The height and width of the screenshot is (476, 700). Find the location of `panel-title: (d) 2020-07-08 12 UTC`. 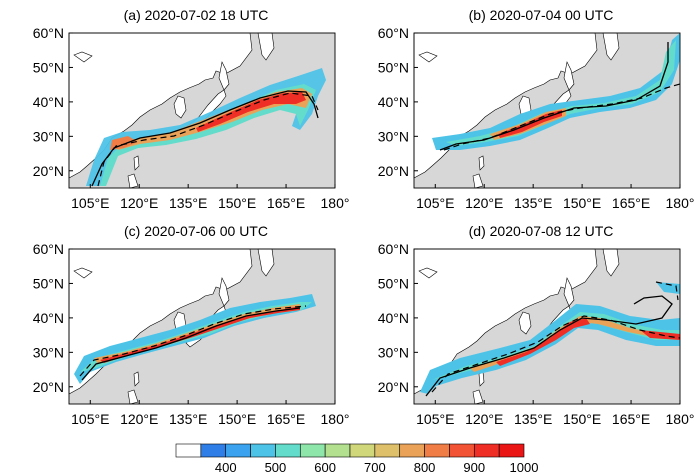

panel-title: (d) 2020-07-08 12 UTC is located at coordinates (541, 231).